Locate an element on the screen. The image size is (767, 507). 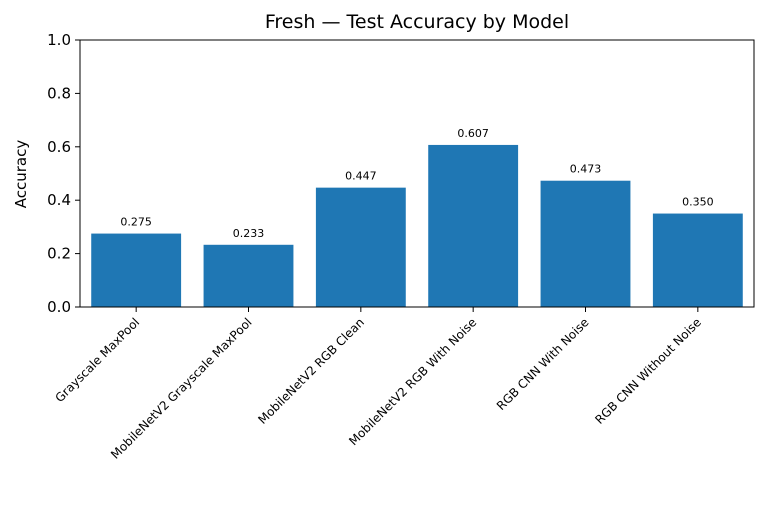
y-axis-ticks: 0.0 0.2 0.4 0.6 0.8 1.0 is located at coordinates (63, 173).